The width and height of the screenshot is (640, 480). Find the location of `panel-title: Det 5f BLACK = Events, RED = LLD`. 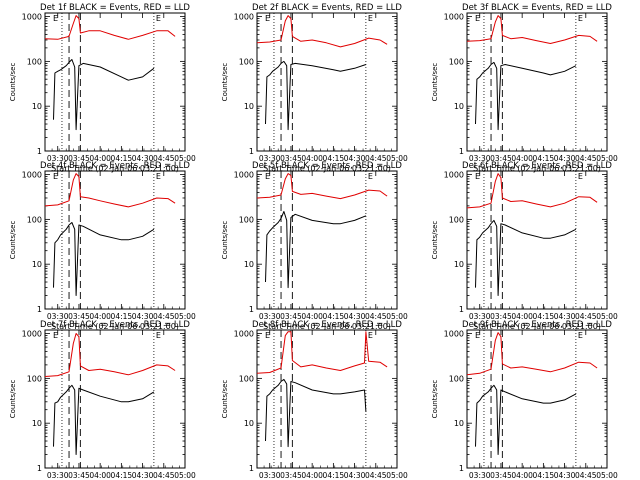

panel-title: Det 5f BLACK = Events, RED = LLD is located at coordinates (327, 166).